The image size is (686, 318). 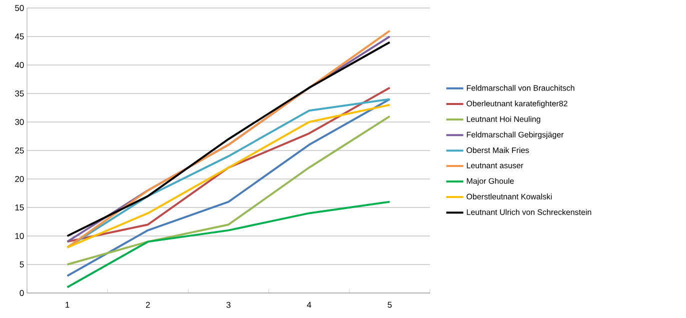 I want to click on y-tick-label: 15, so click(x=19, y=207).